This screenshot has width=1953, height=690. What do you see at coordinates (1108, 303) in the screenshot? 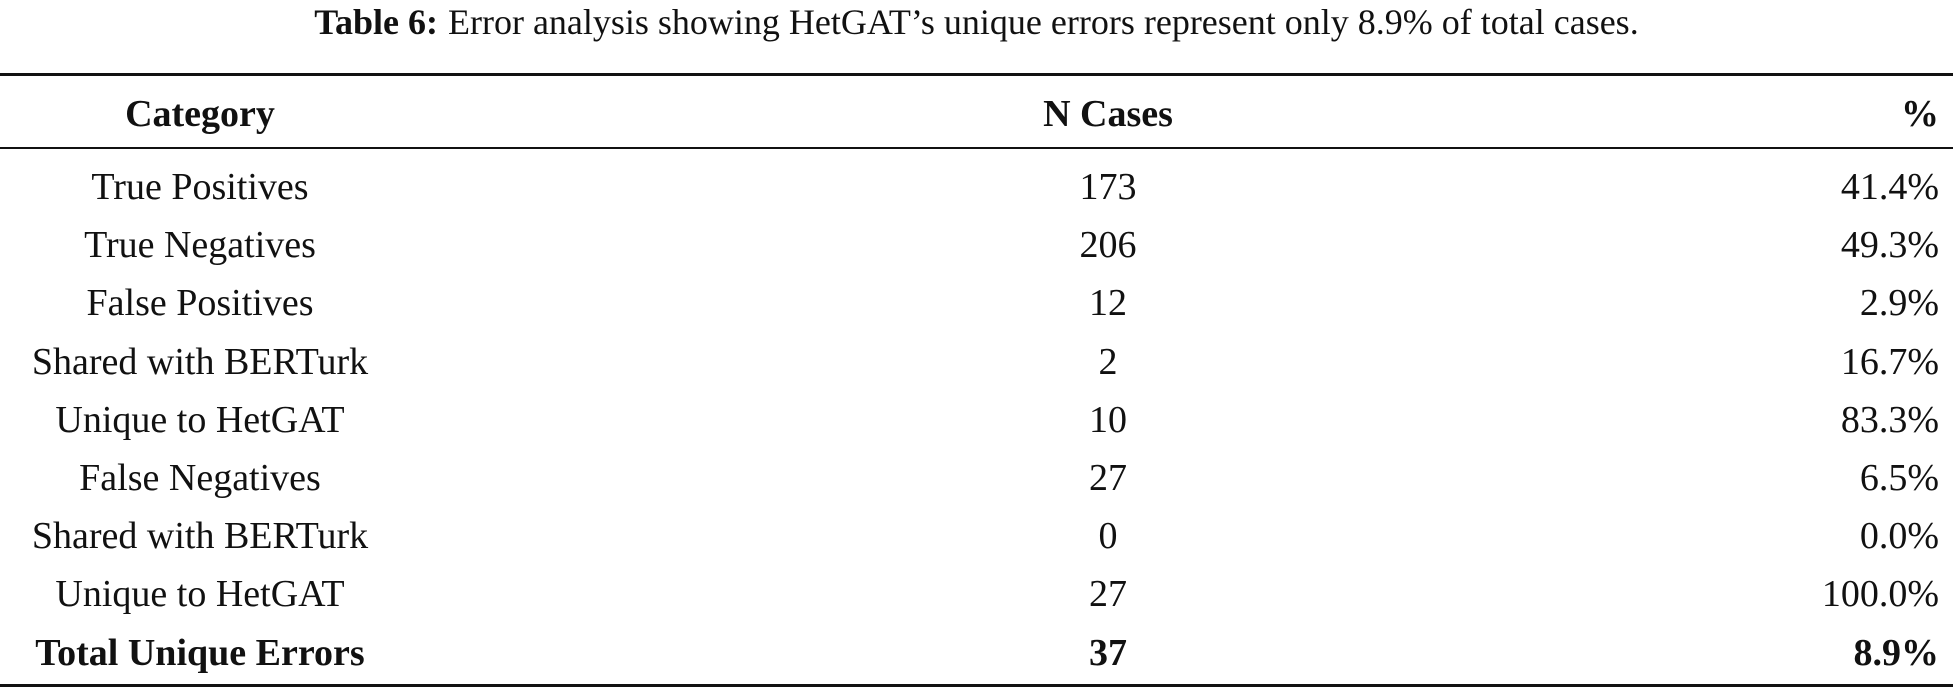
I see `table-cell: 12` at bounding box center [1108, 303].